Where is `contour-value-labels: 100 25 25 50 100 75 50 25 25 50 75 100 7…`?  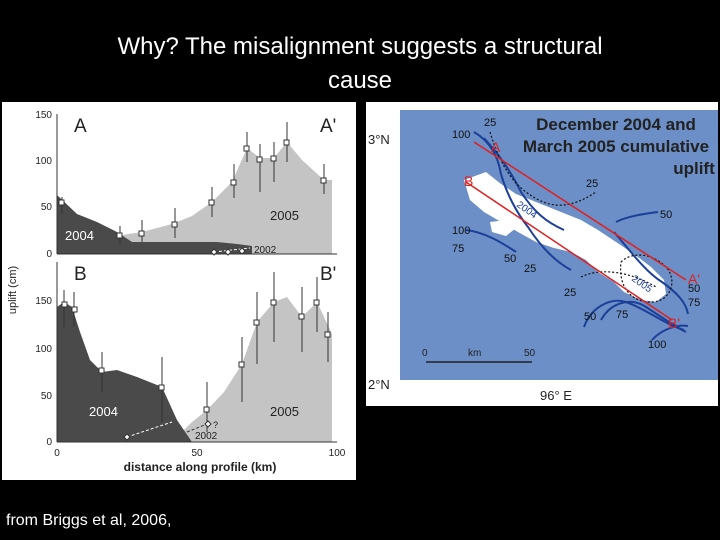
contour-value-labels: 100 25 25 50 100 75 50 25 25 50 75 100 7… is located at coordinates (576, 234).